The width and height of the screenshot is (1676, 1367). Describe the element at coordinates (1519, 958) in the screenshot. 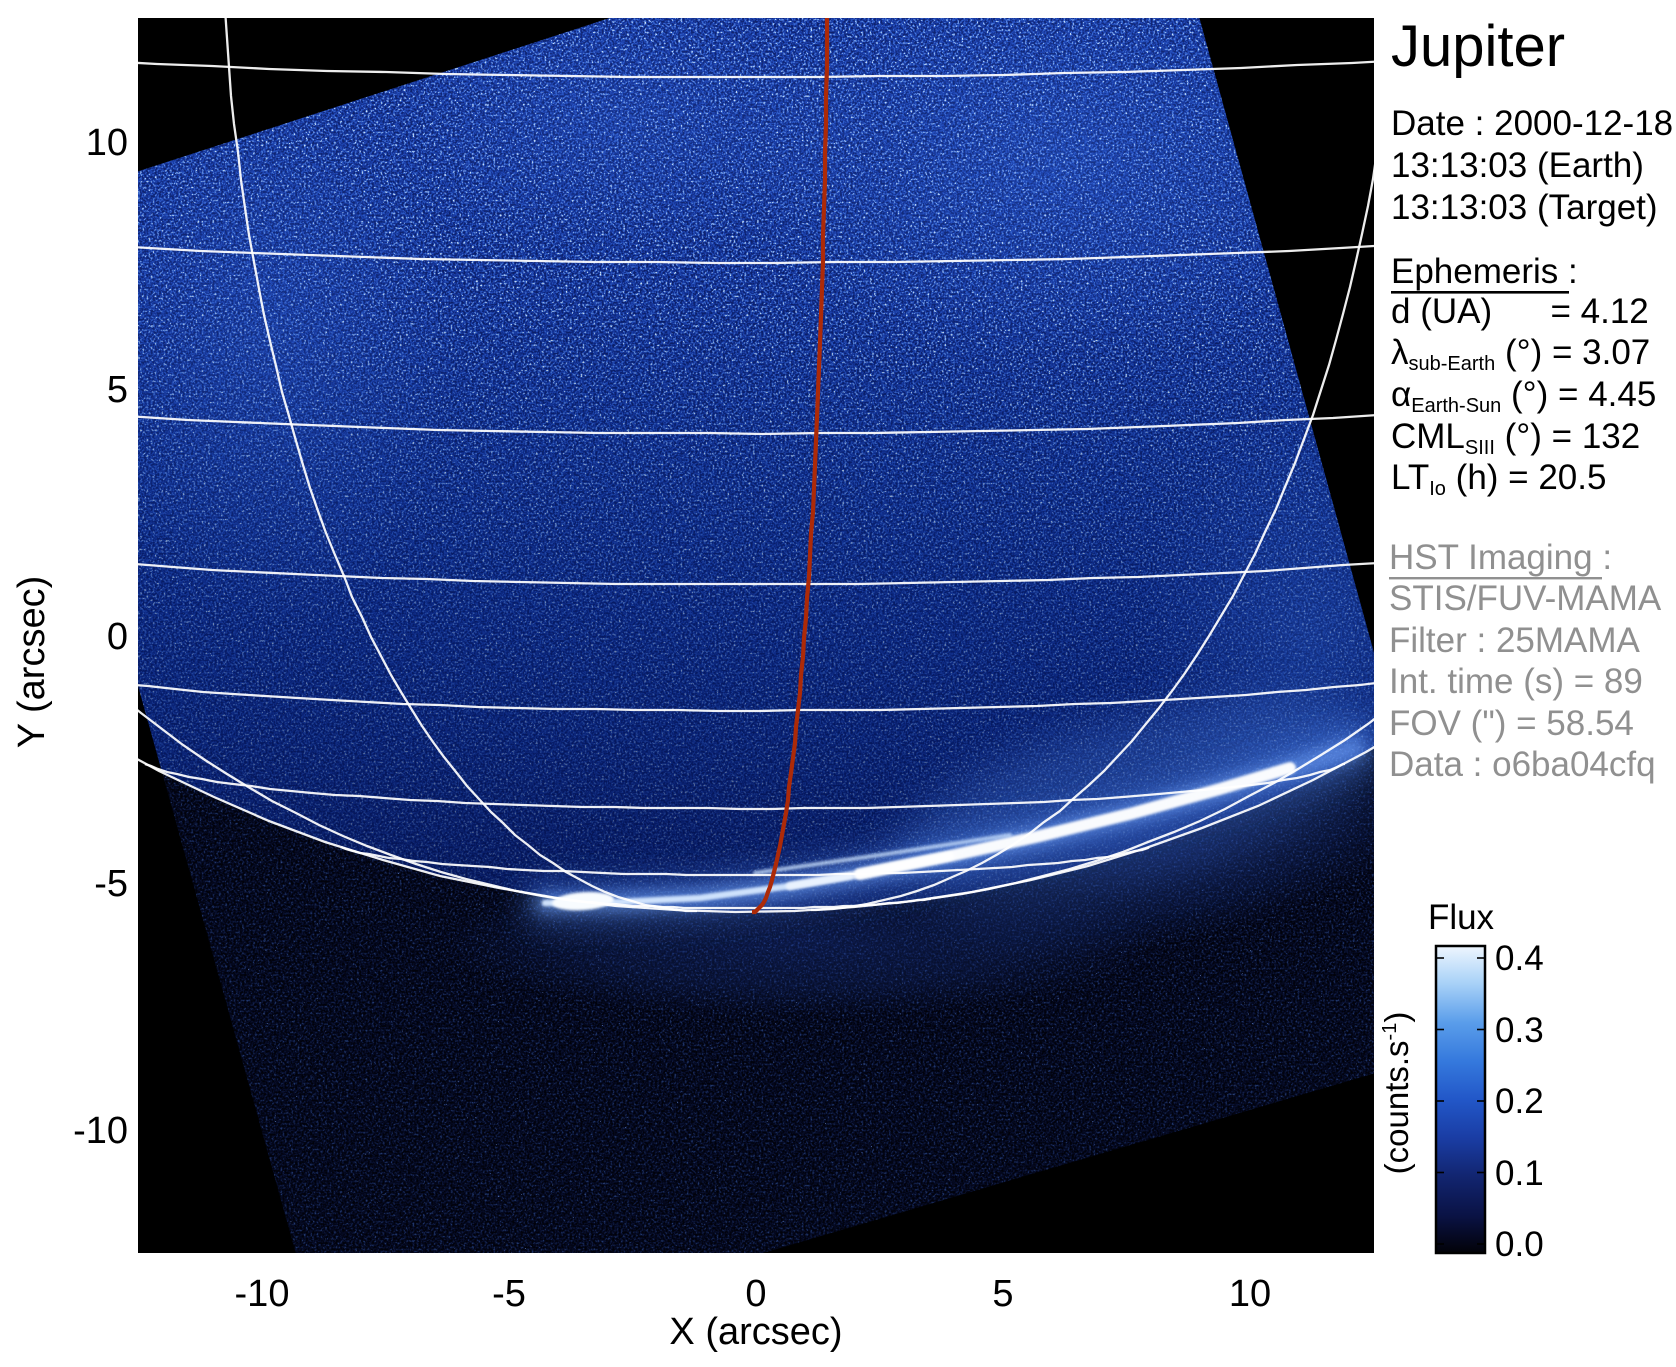

I see `svg-text: 0.4` at that location.